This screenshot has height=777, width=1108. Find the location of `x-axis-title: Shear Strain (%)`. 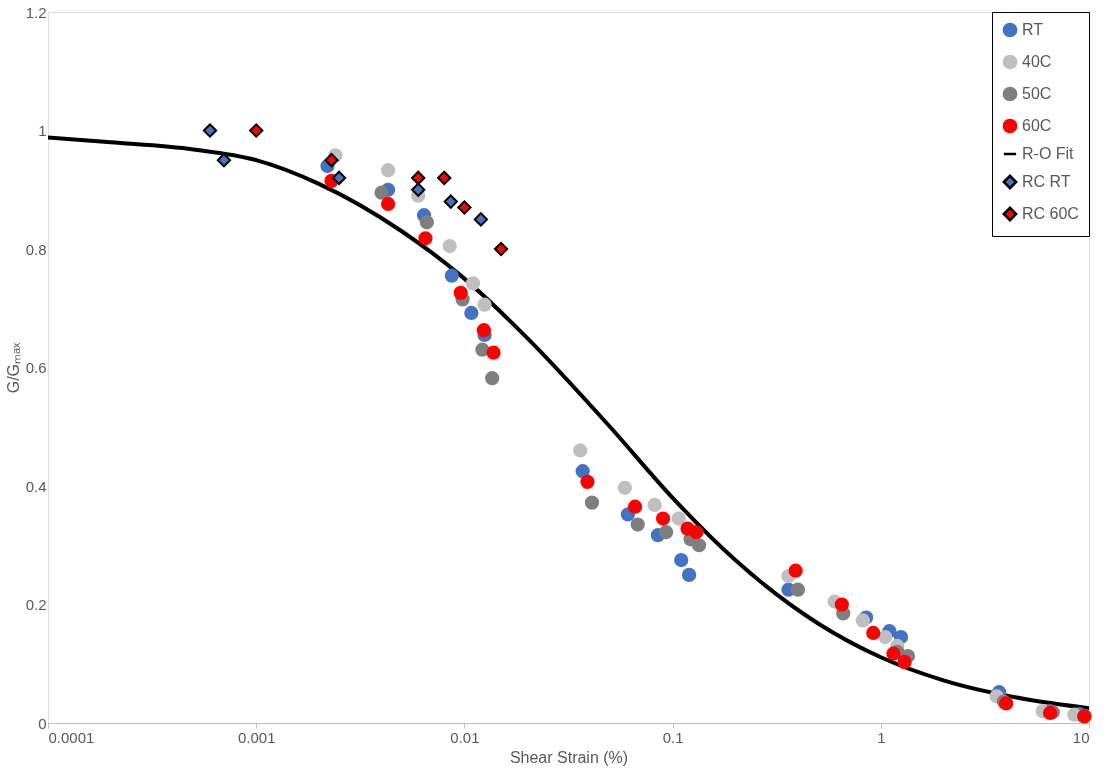

x-axis-title: Shear Strain (%) is located at coordinates (569, 757).